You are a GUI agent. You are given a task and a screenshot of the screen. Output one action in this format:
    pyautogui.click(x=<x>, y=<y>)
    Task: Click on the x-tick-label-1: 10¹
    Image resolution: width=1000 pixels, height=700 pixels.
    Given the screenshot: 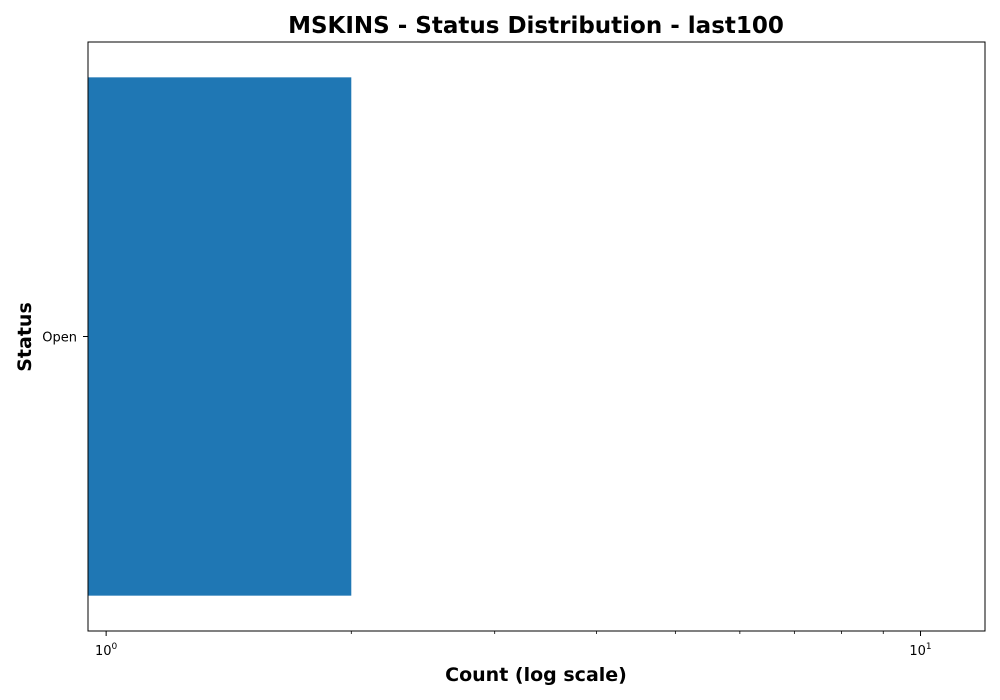 What is the action you would take?
    pyautogui.click(x=920, y=650)
    